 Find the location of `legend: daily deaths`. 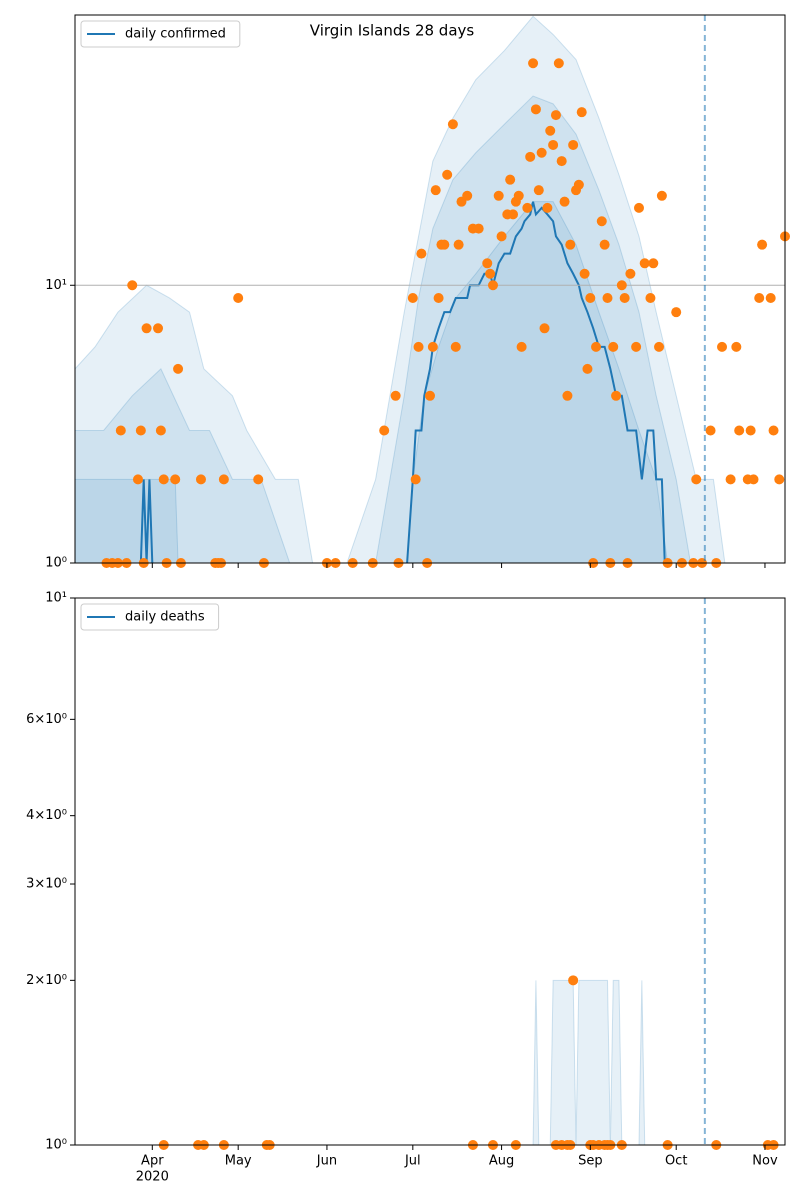

legend: daily deaths is located at coordinates (150, 617).